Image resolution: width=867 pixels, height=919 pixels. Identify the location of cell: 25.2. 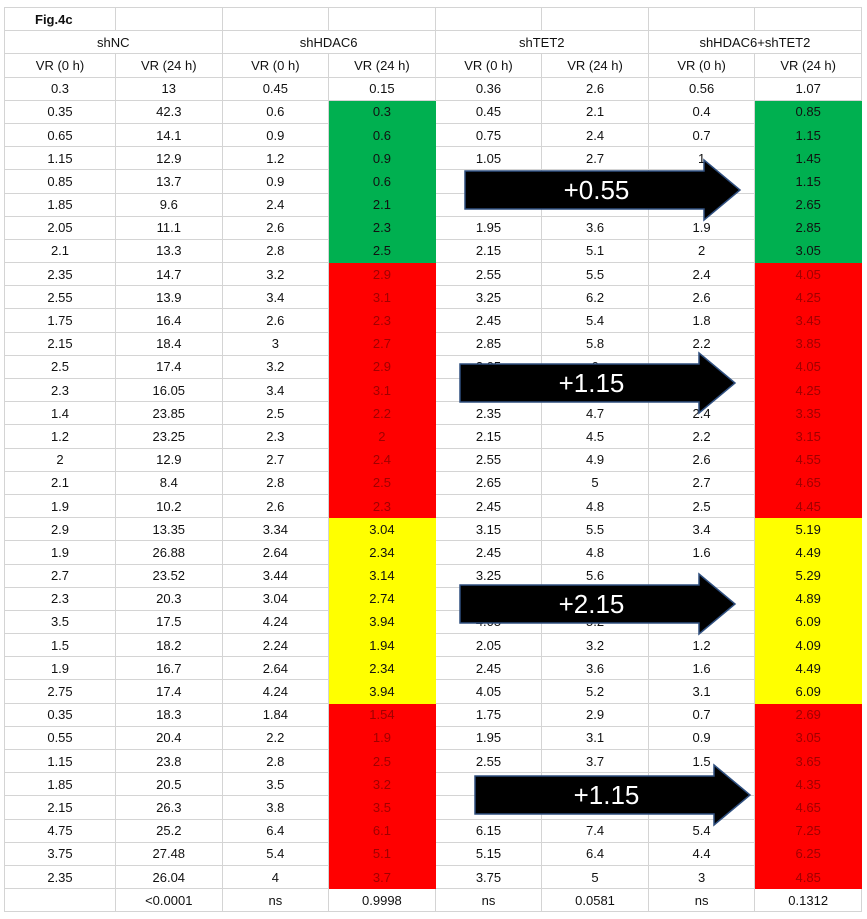
(169, 830).